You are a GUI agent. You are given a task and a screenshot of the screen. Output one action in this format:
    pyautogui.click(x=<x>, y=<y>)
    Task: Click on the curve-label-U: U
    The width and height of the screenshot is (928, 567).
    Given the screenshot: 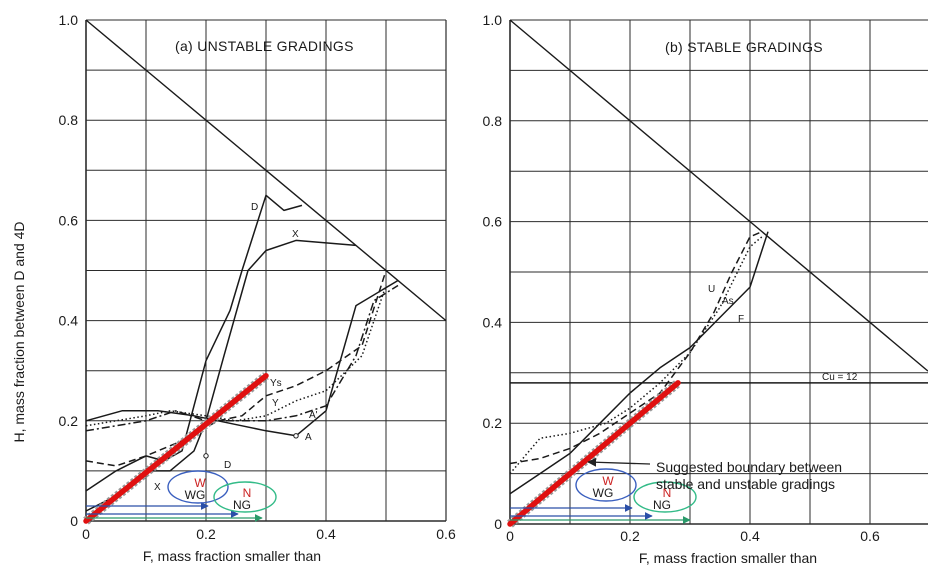 What is the action you would take?
    pyautogui.click(x=711, y=289)
    